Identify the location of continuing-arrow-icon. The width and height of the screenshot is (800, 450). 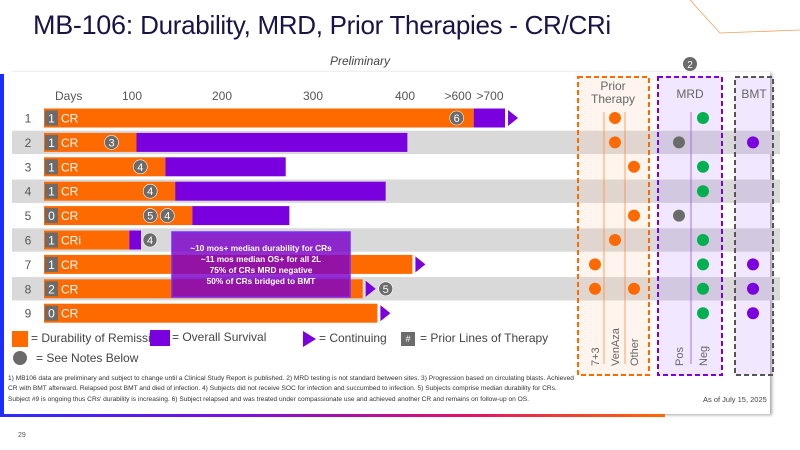
(309, 339).